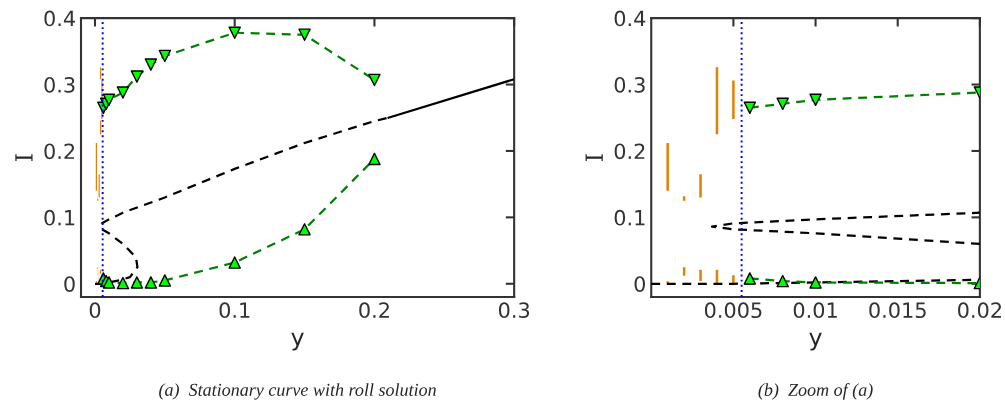 The image size is (1005, 412). Describe the element at coordinates (514, 310) in the screenshot. I see `x-tick-label: 0.3` at that location.